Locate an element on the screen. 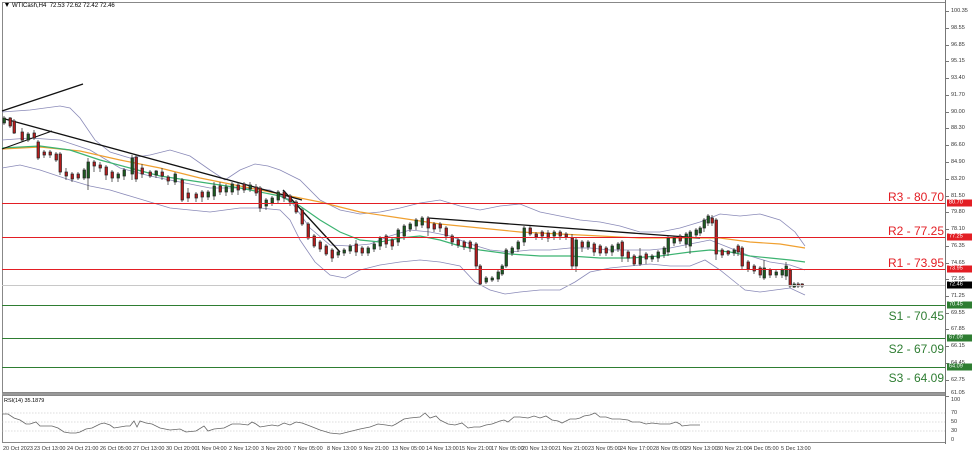 The height and width of the screenshot is (456, 975). s1-price-tag: 70.45 is located at coordinates (959, 305).